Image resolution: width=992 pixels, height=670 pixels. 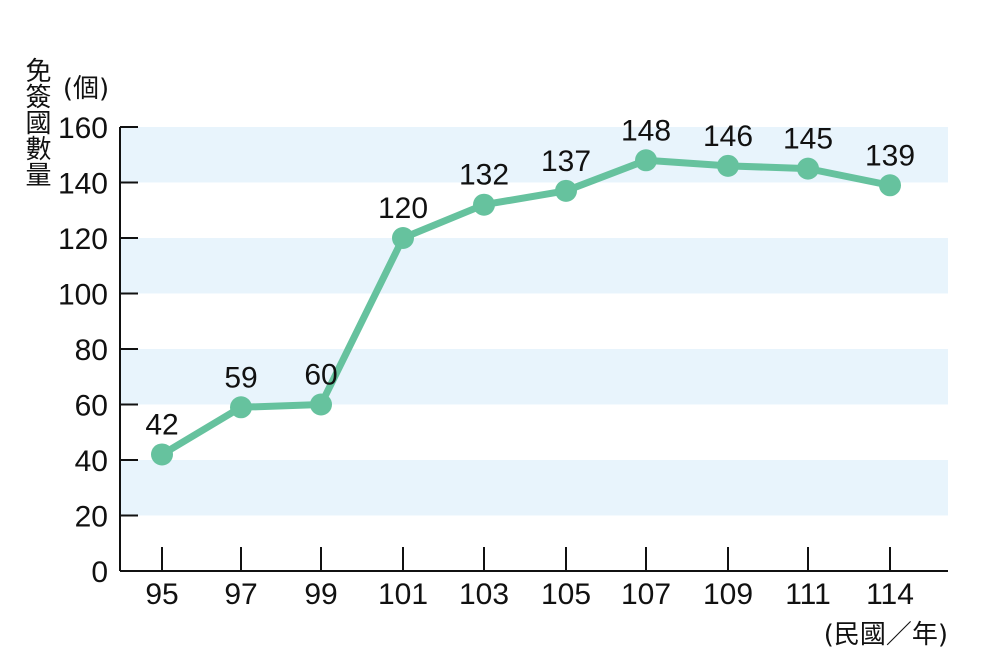 What do you see at coordinates (728, 136) in the screenshot?
I see `data-label-109: 146` at bounding box center [728, 136].